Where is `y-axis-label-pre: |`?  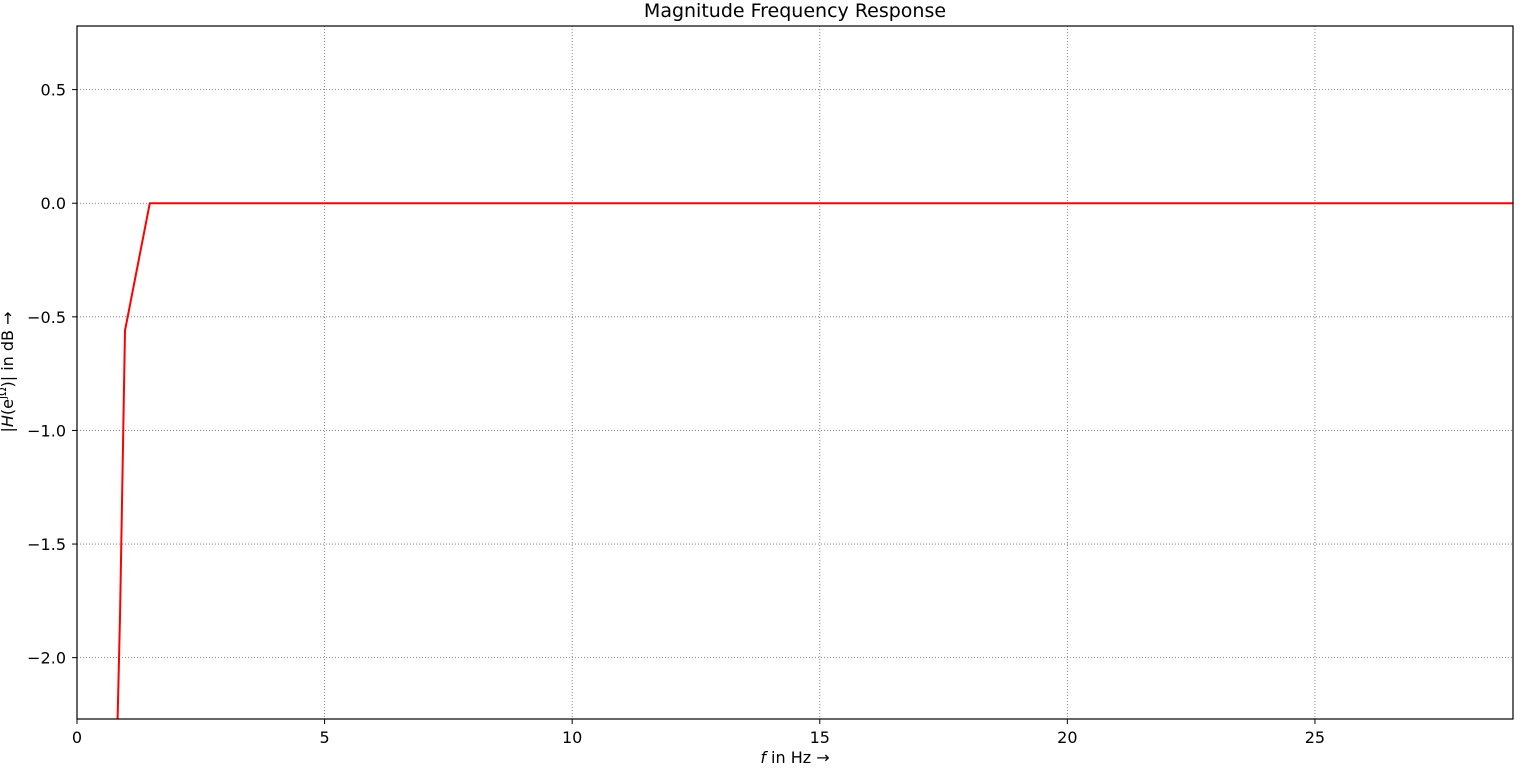
y-axis-label-pre: | is located at coordinates (8, 429).